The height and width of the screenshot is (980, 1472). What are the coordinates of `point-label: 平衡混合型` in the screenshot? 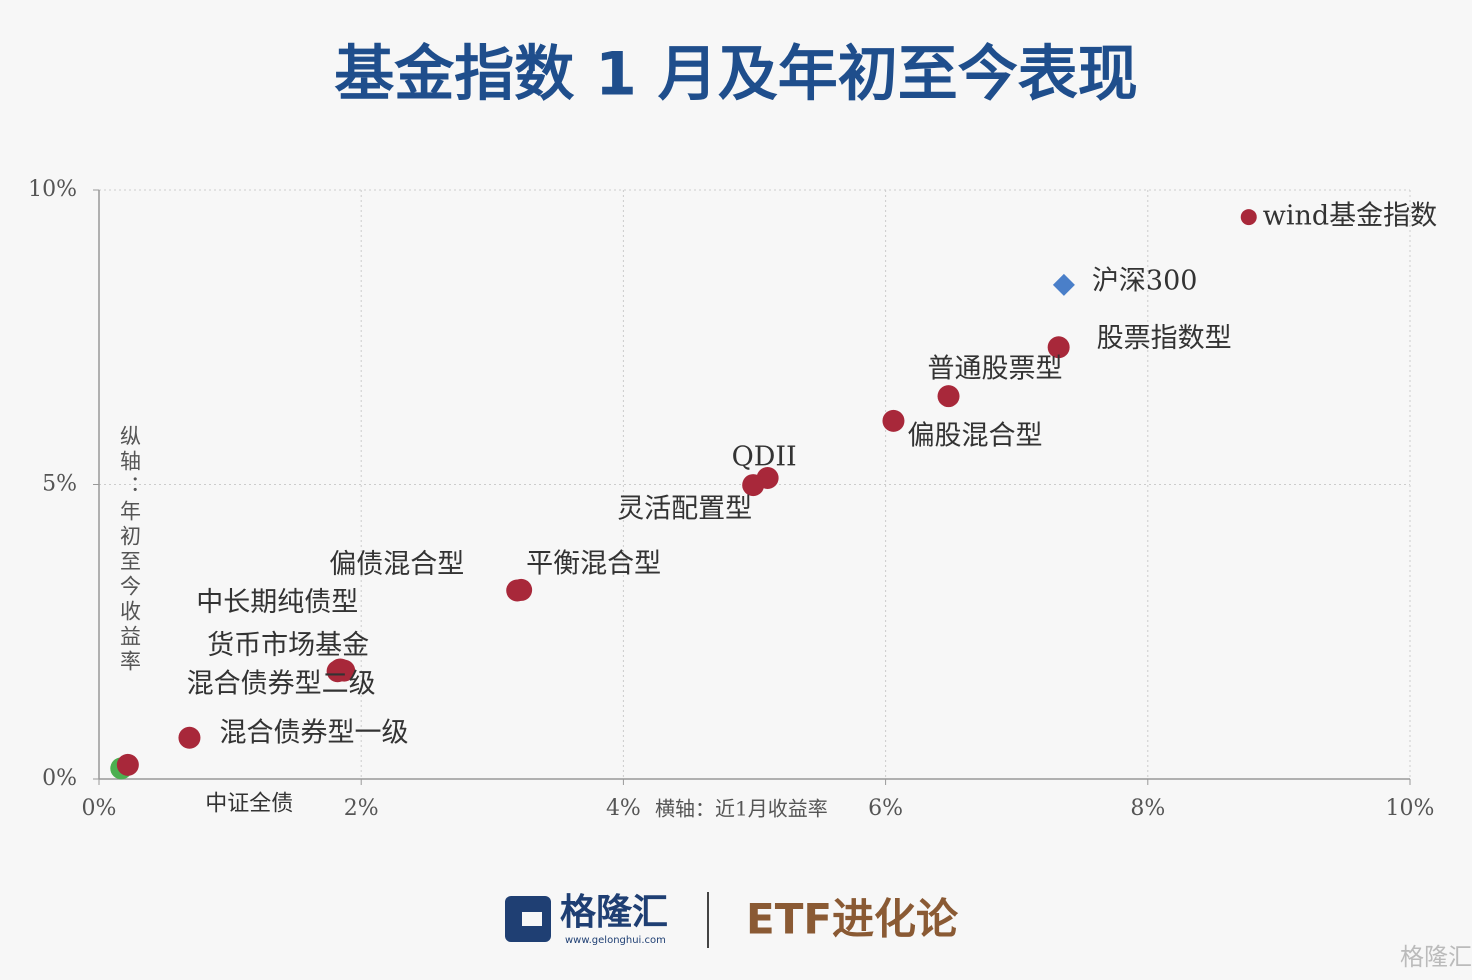 It's located at (593, 563).